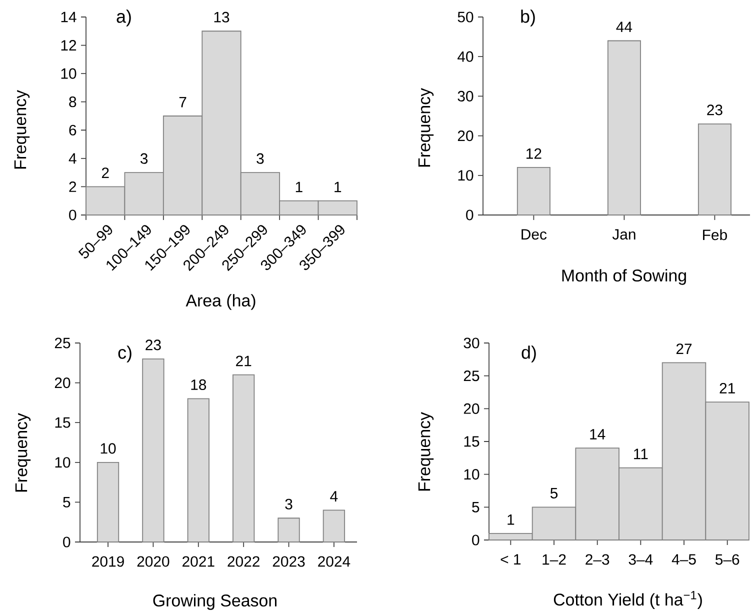 The image size is (752, 615). Describe the element at coordinates (554, 493) in the screenshot. I see `data-label: 5` at that location.